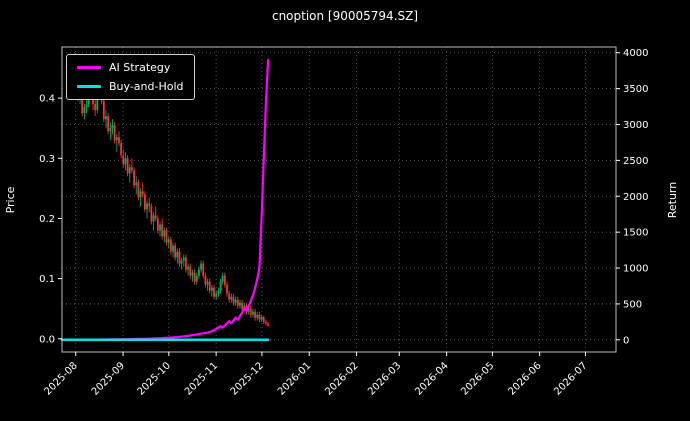 The image size is (690, 421). What do you see at coordinates (672, 200) in the screenshot?
I see `y-axis-label-right: Return` at bounding box center [672, 200].